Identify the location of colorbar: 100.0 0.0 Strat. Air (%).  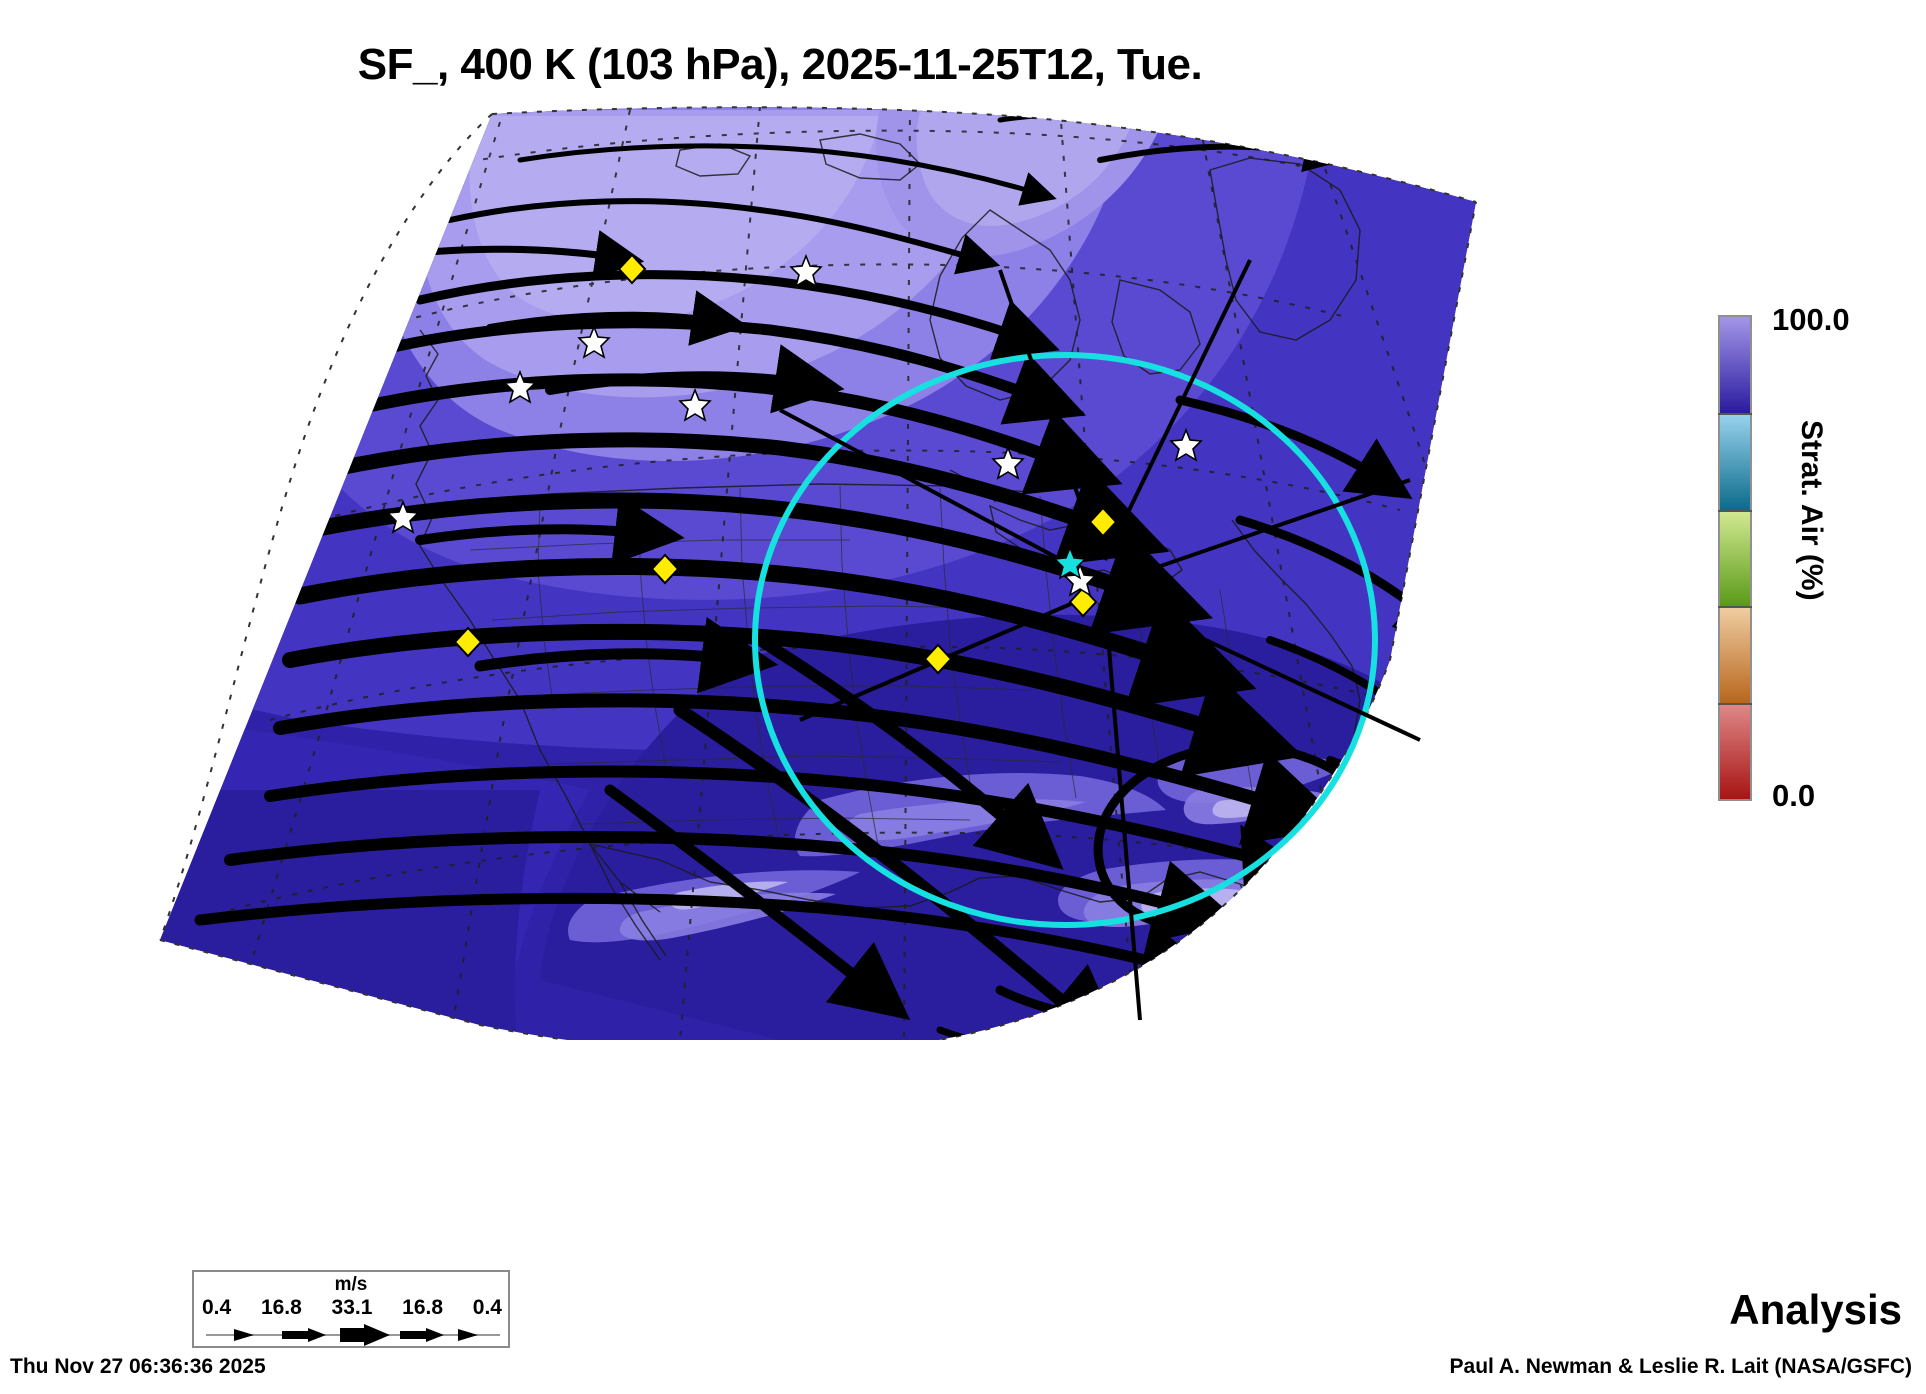
(1813, 565).